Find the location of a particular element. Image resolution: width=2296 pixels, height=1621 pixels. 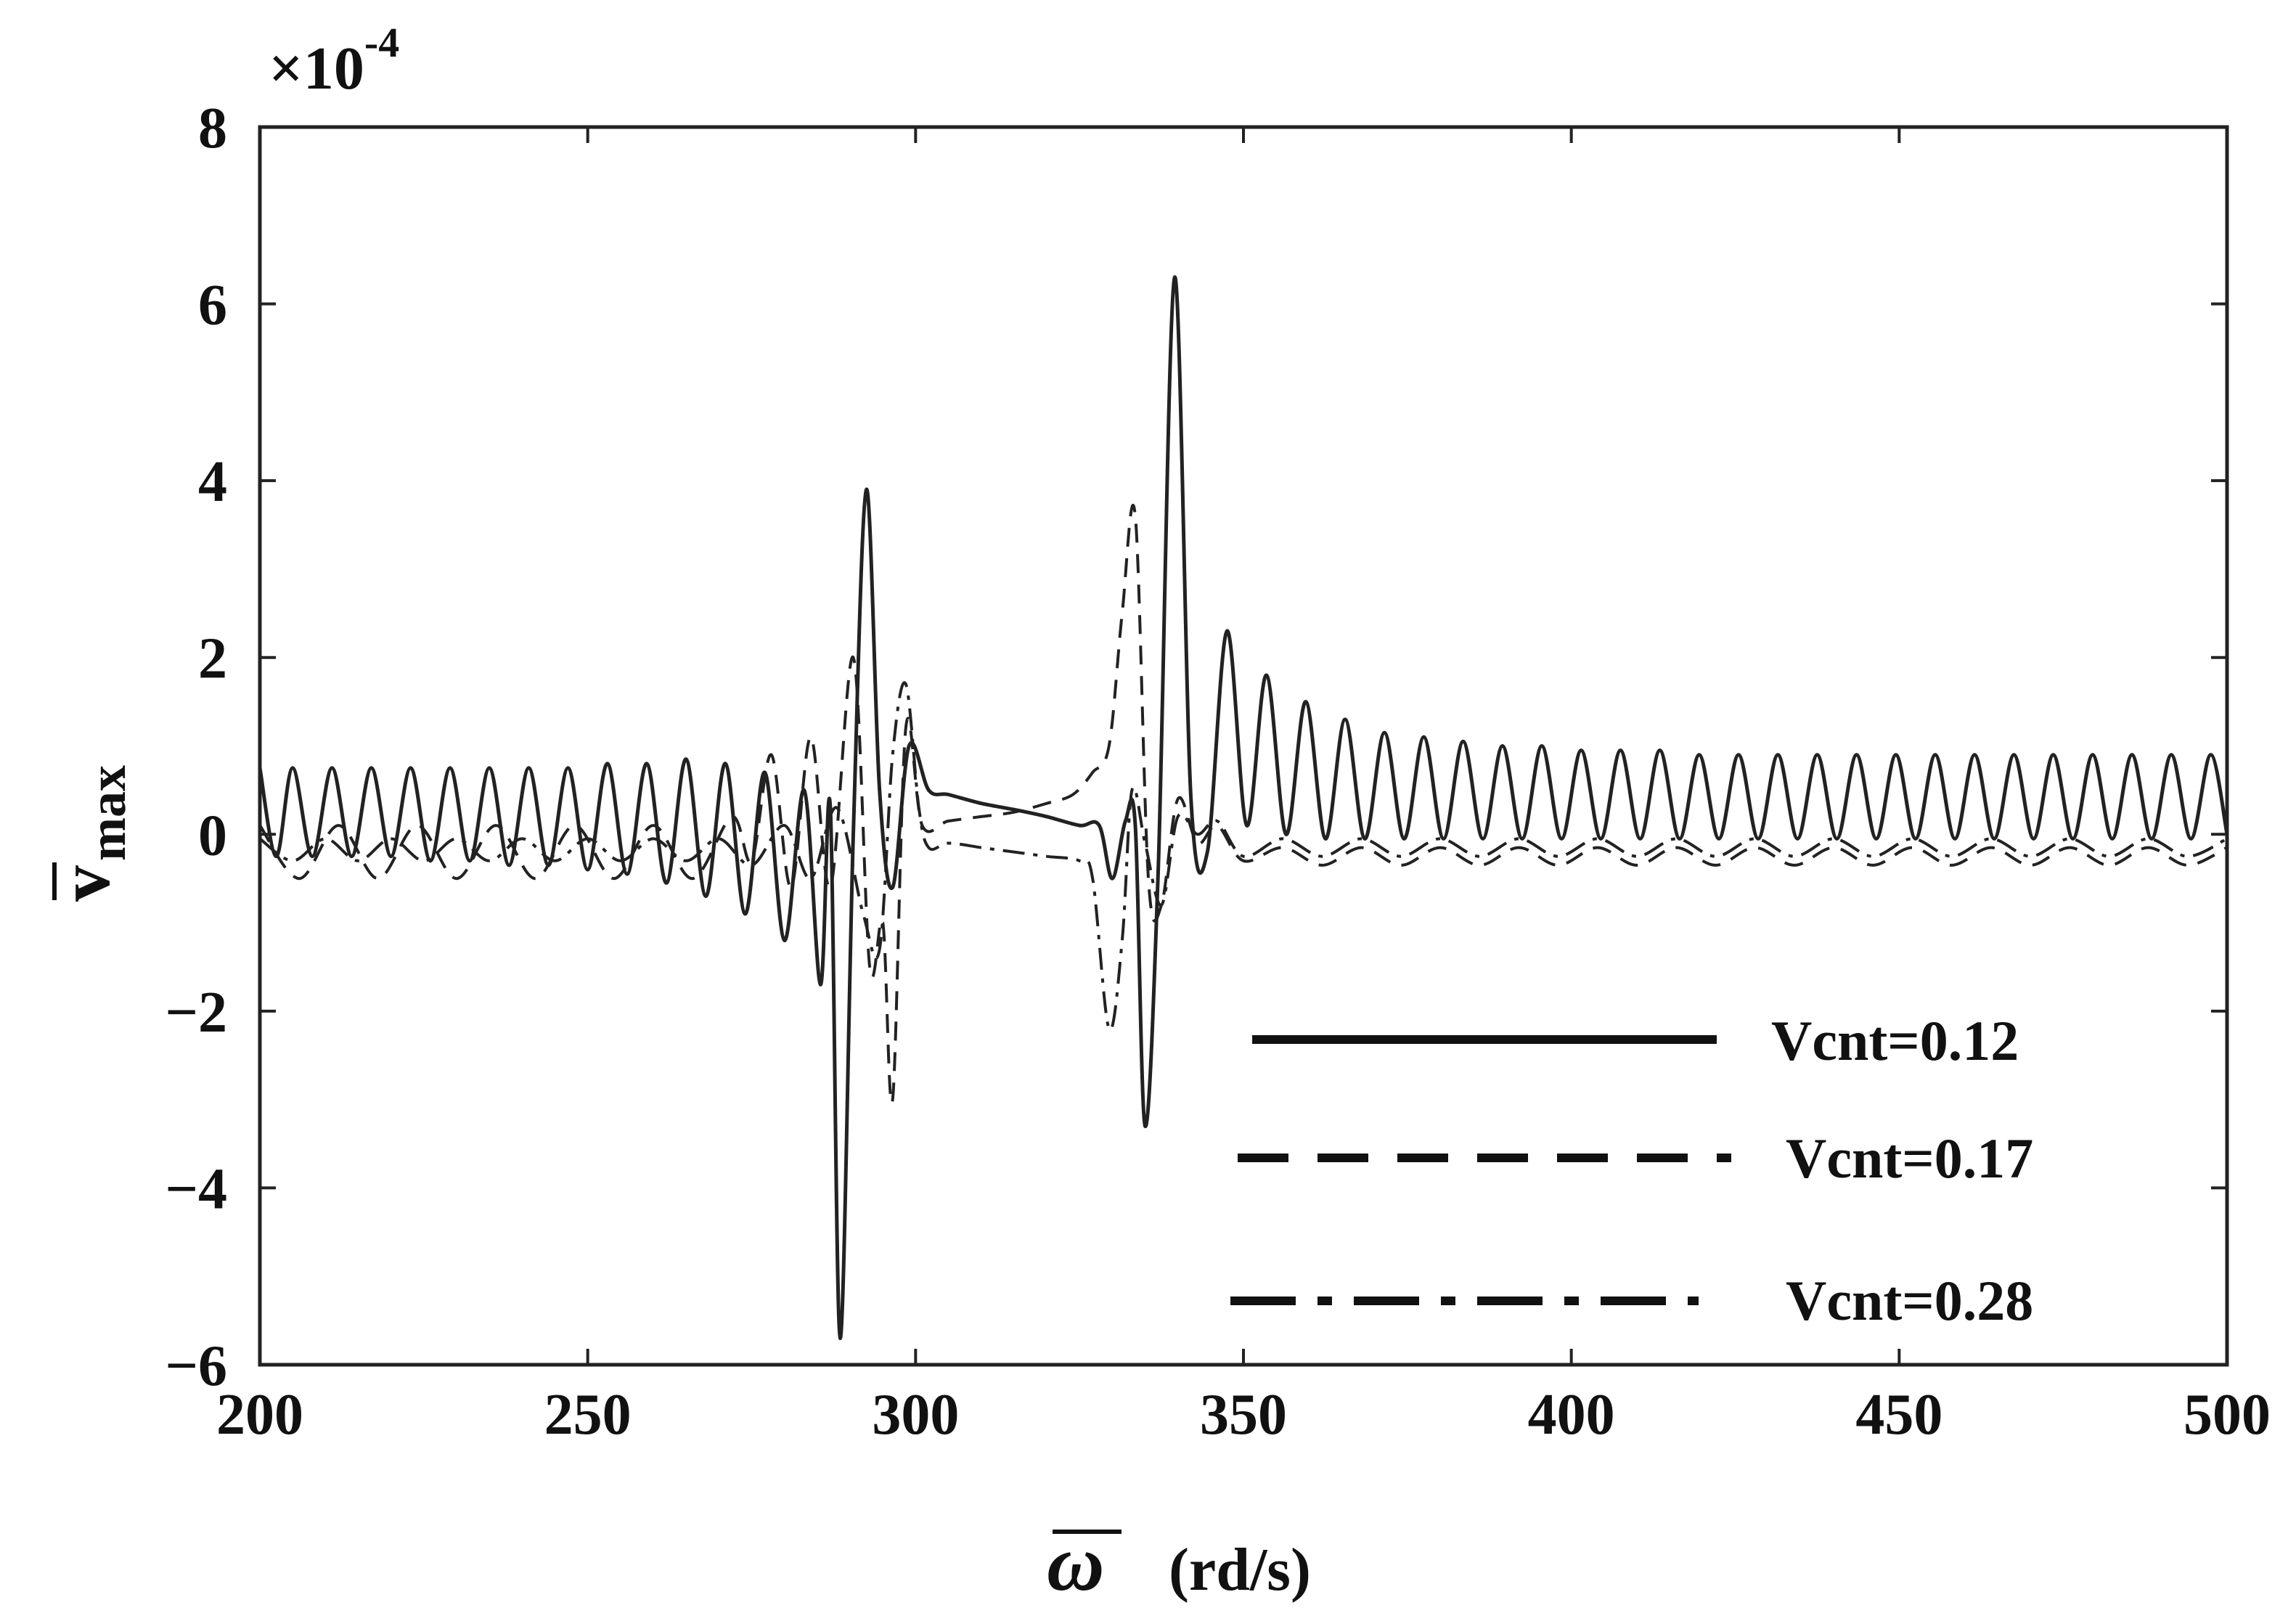

legend-label-0: Vcnt=0.12 is located at coordinates (1895, 1040).